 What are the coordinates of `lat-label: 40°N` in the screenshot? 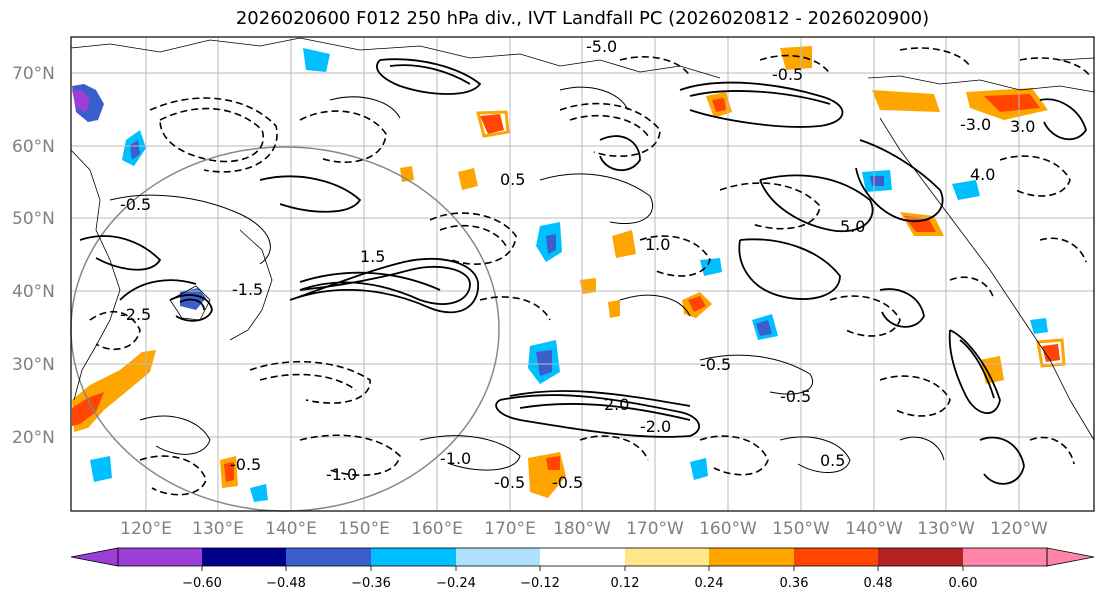 It's located at (33, 292).